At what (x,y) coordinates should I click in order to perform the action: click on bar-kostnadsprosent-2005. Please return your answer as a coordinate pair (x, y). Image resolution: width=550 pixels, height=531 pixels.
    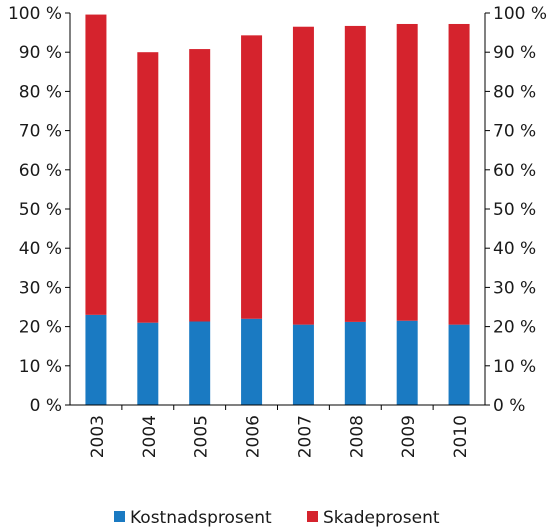
    Looking at the image, I should click on (200, 363).